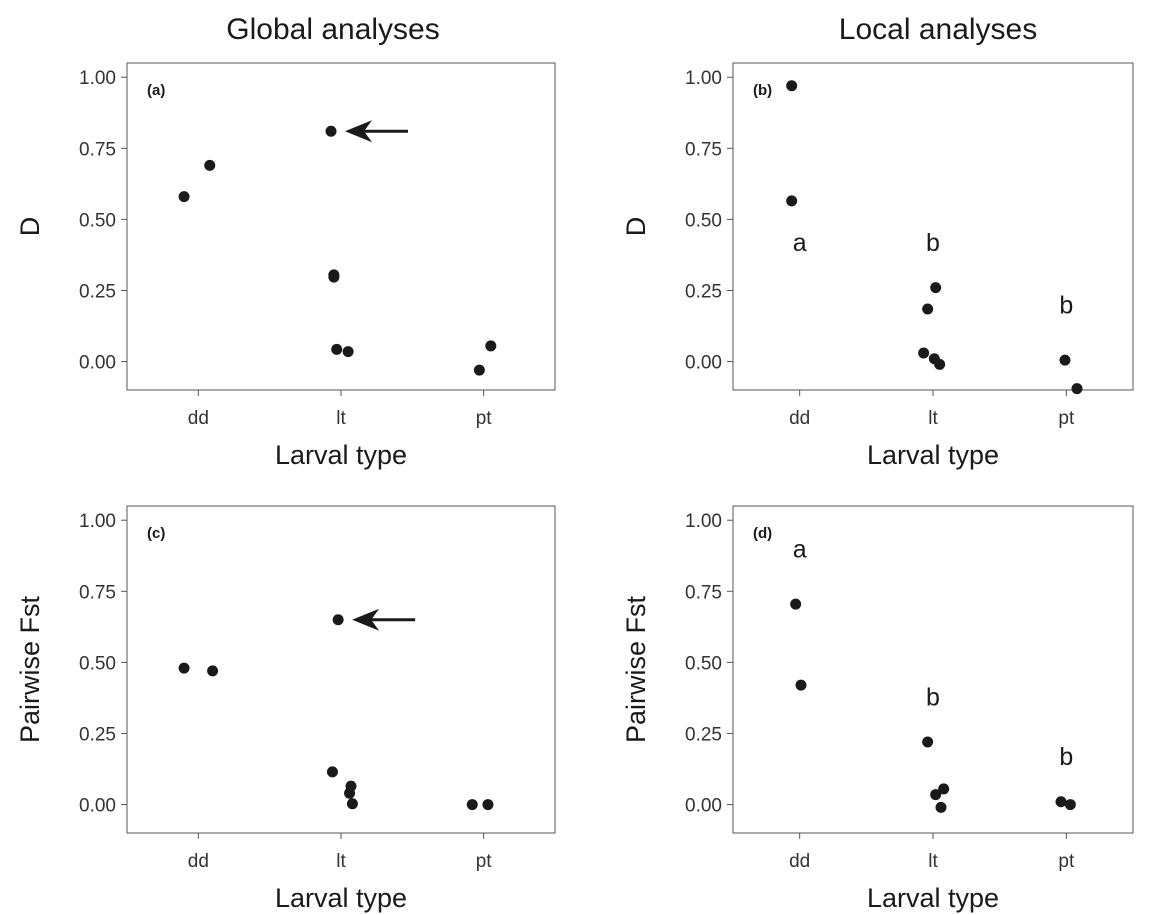 The width and height of the screenshot is (1153, 915). What do you see at coordinates (762, 533) in the screenshot?
I see `panel-label: (d)` at bounding box center [762, 533].